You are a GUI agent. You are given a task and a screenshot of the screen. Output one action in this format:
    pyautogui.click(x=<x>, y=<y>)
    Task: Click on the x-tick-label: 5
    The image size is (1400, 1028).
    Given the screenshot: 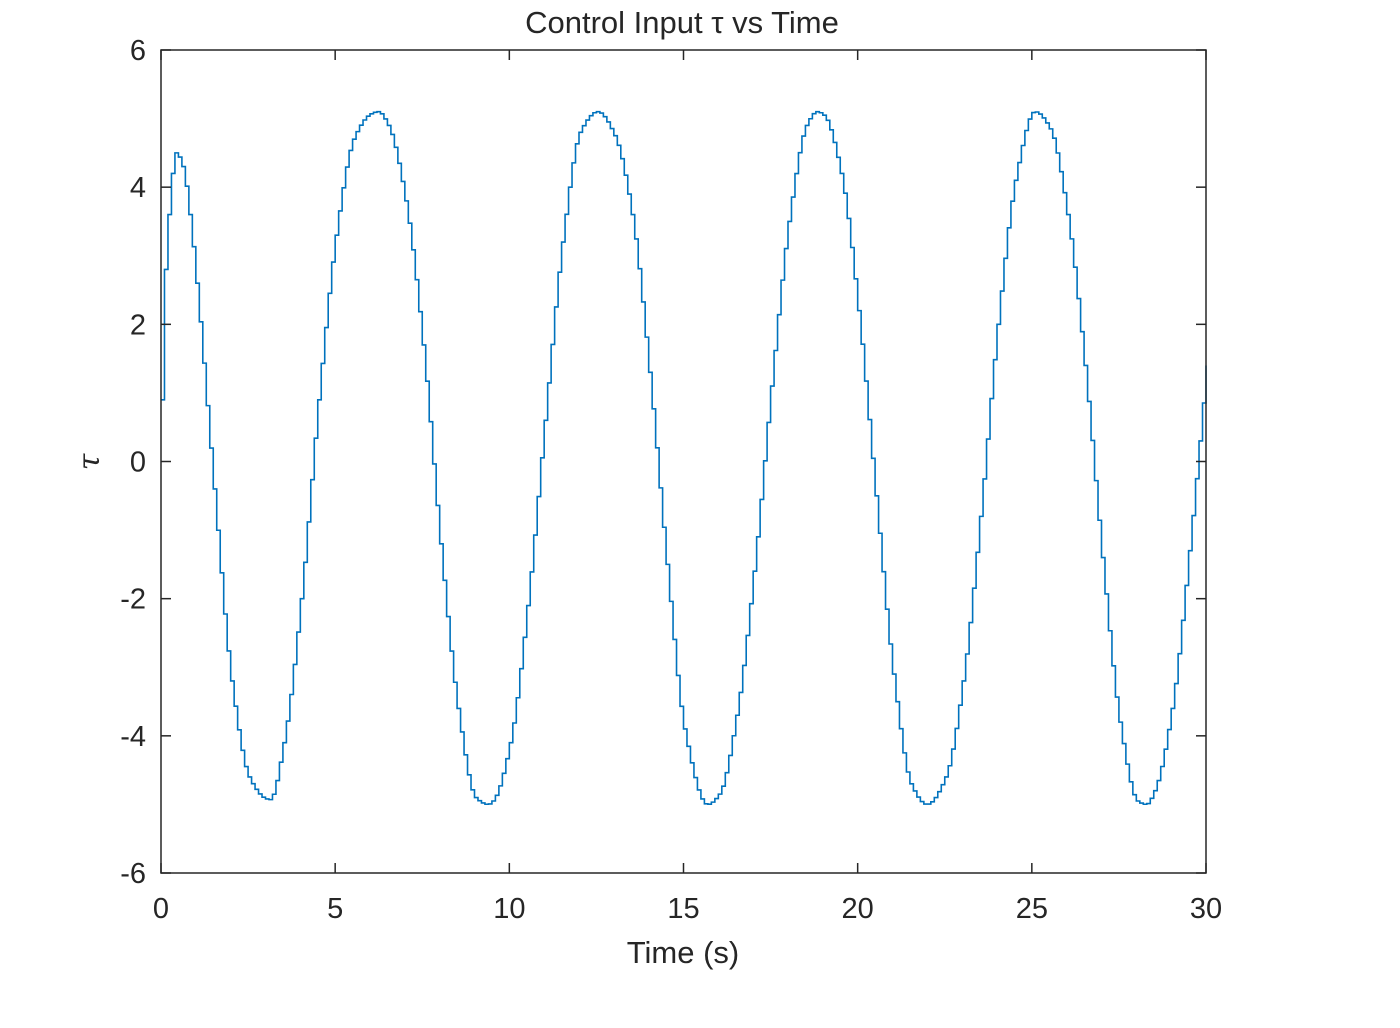 What is the action you would take?
    pyautogui.click(x=335, y=909)
    